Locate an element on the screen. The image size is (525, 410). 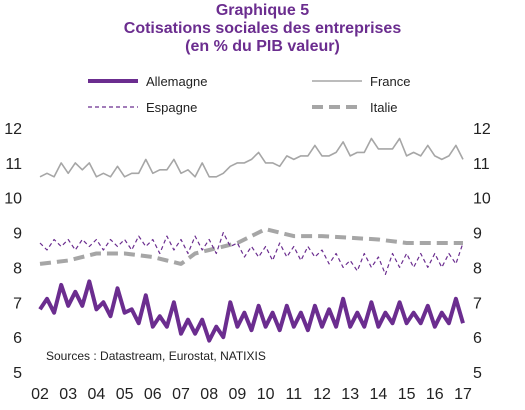
legend-label-espagne: Espagne is located at coordinates (171, 107).